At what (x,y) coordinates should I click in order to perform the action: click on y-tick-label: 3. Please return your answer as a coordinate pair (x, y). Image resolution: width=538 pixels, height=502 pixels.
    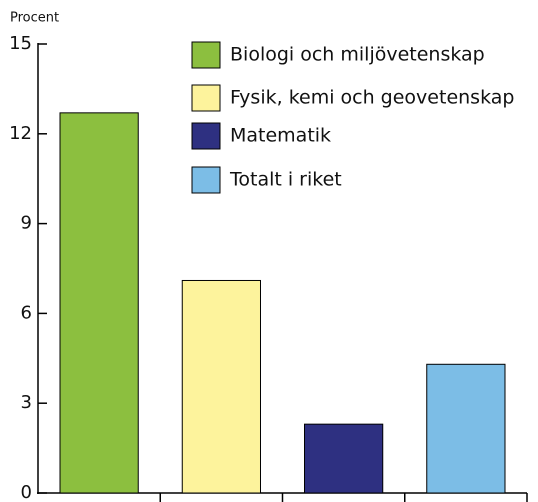
    Looking at the image, I should click on (26, 402).